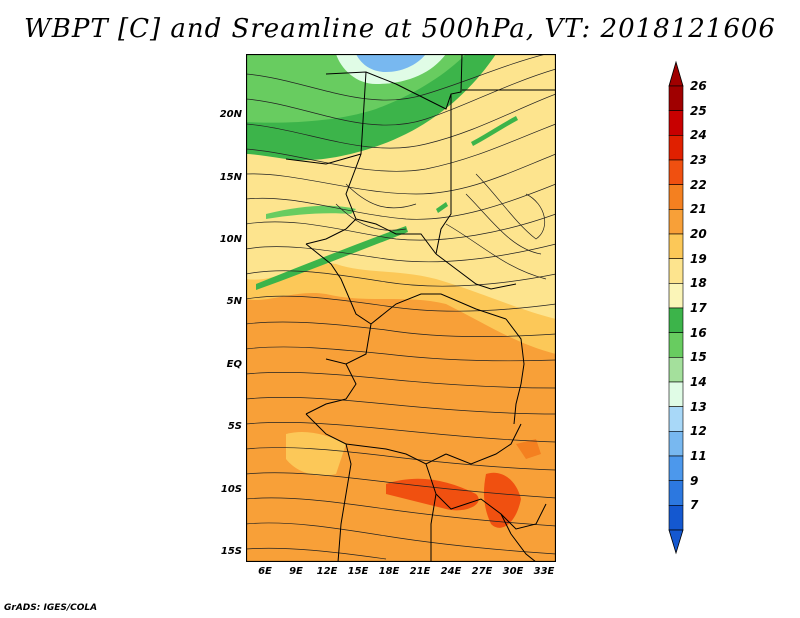 This screenshot has height=618, width=800. I want to click on colorbar-label: 12, so click(698, 431).